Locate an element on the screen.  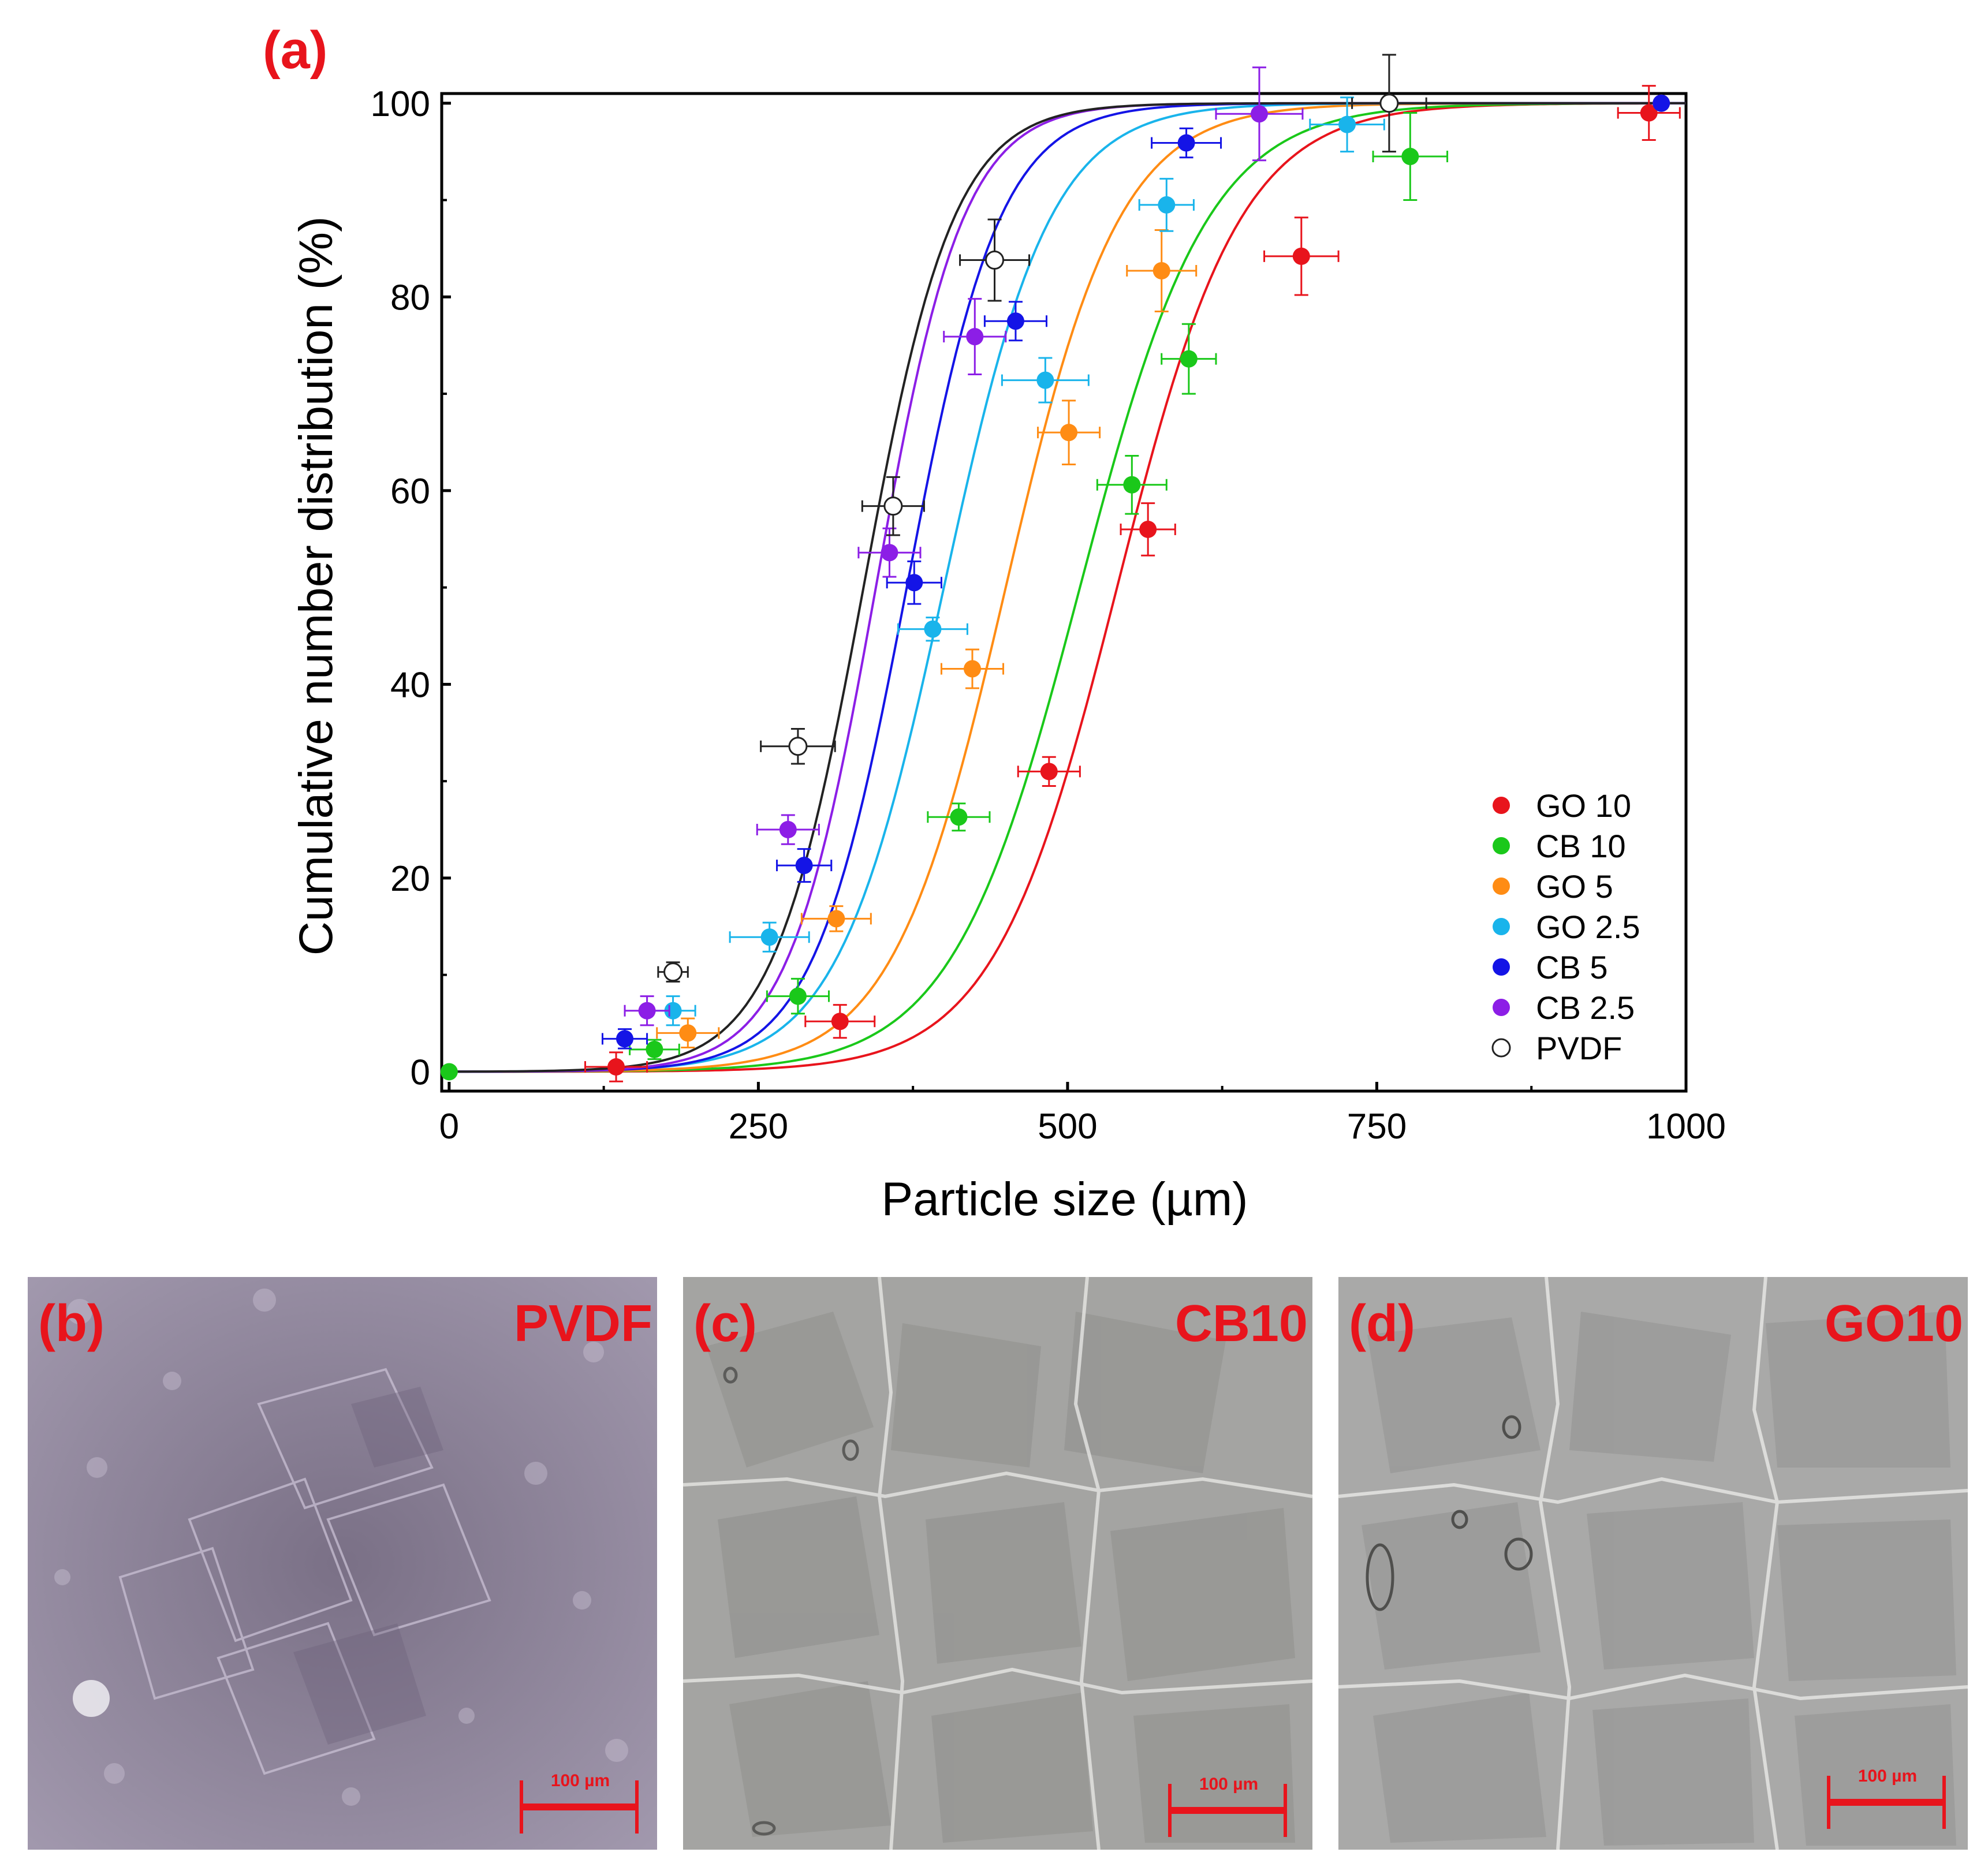
y-axis-title: Cumulative number distribution (%) is located at coordinates (316, 586).